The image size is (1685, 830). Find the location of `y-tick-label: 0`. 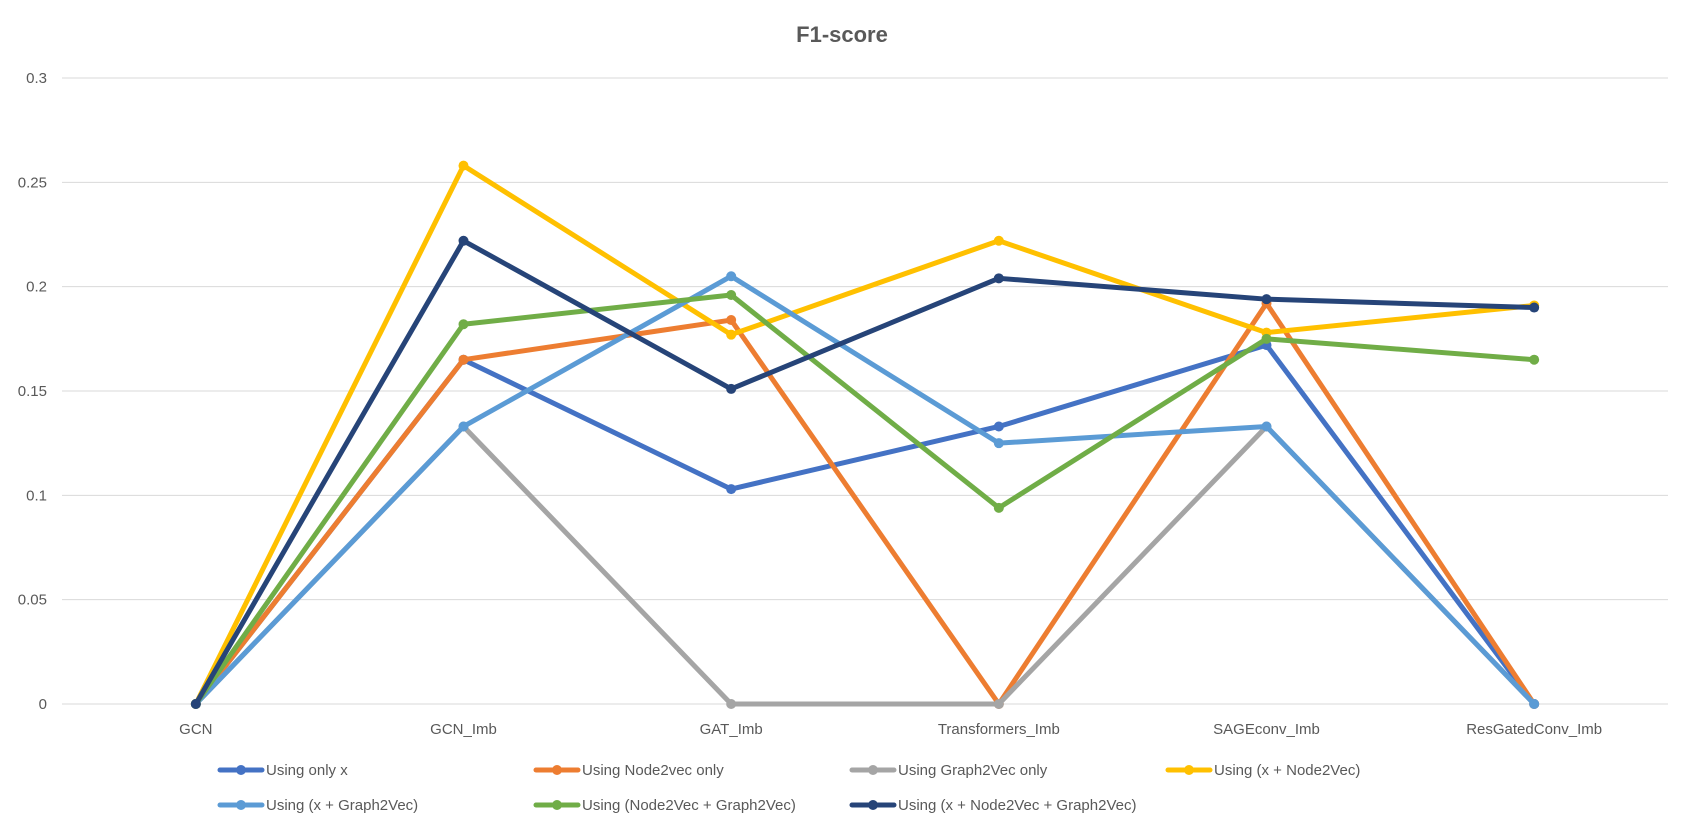

y-tick-label: 0 is located at coordinates (43, 704).